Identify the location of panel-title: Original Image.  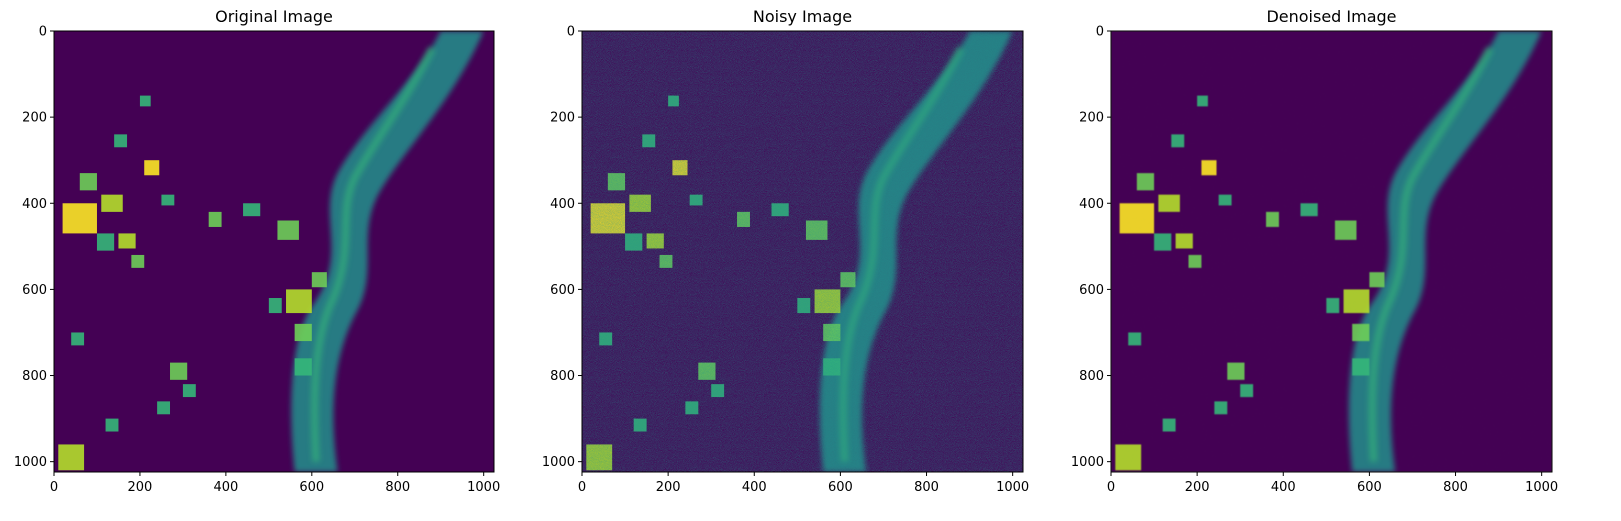
(274, 16).